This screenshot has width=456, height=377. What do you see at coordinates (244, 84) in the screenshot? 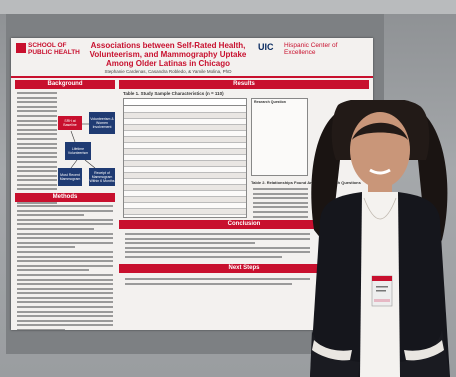
I see `section-results: Results` at bounding box center [244, 84].